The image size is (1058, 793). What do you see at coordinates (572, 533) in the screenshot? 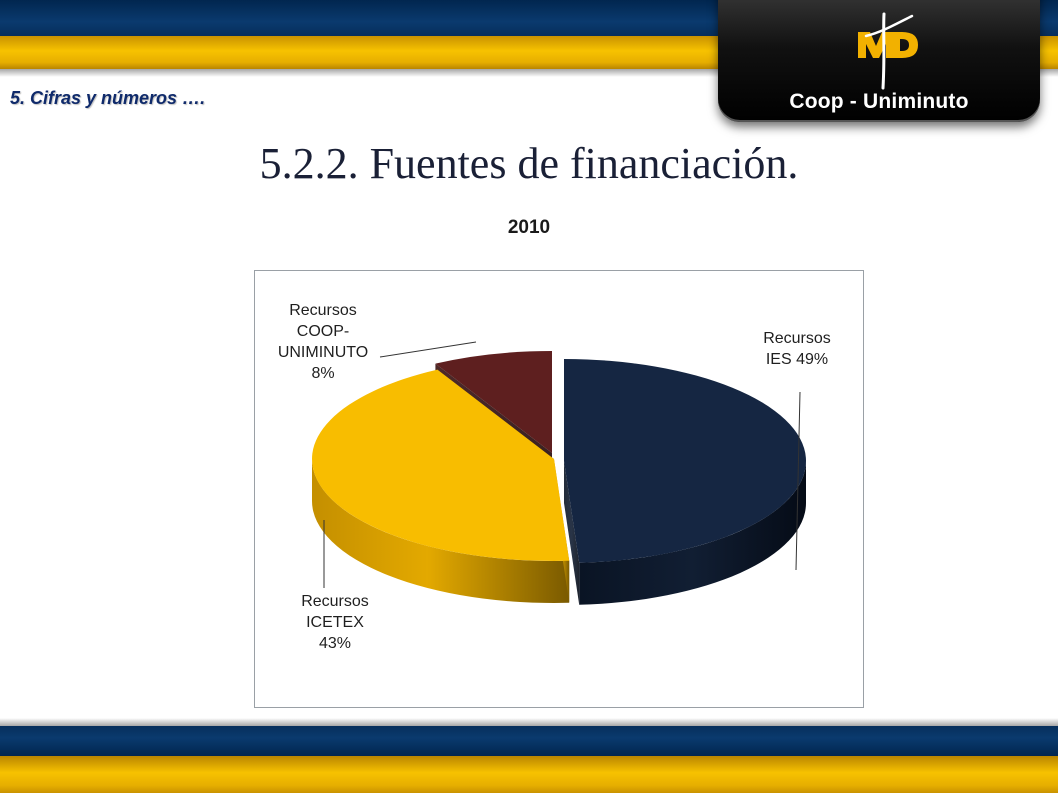
I see `pie-slice-cut` at bounding box center [572, 533].